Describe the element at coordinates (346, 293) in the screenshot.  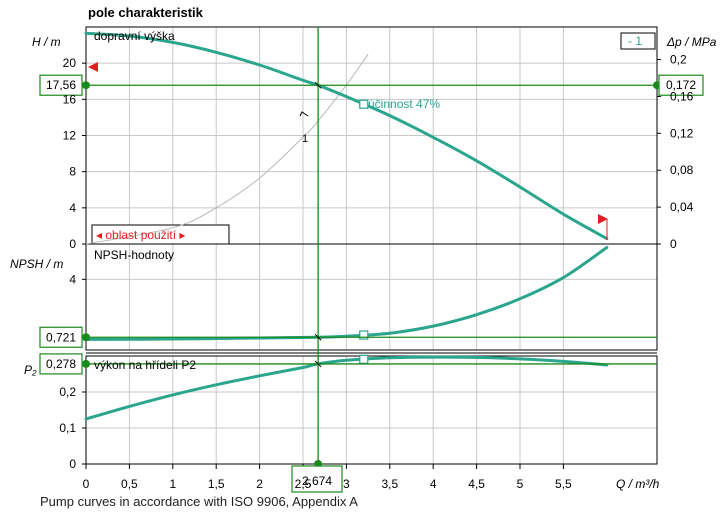
I see `npsh-curve` at that location.